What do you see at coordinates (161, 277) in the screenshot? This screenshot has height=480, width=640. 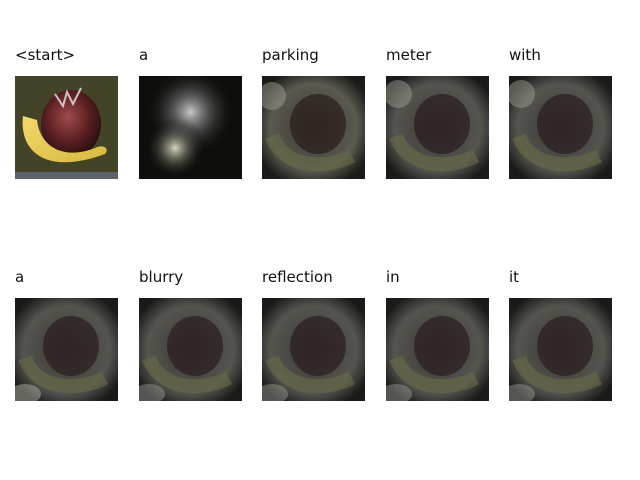 I see `caption-word: blurry` at bounding box center [161, 277].